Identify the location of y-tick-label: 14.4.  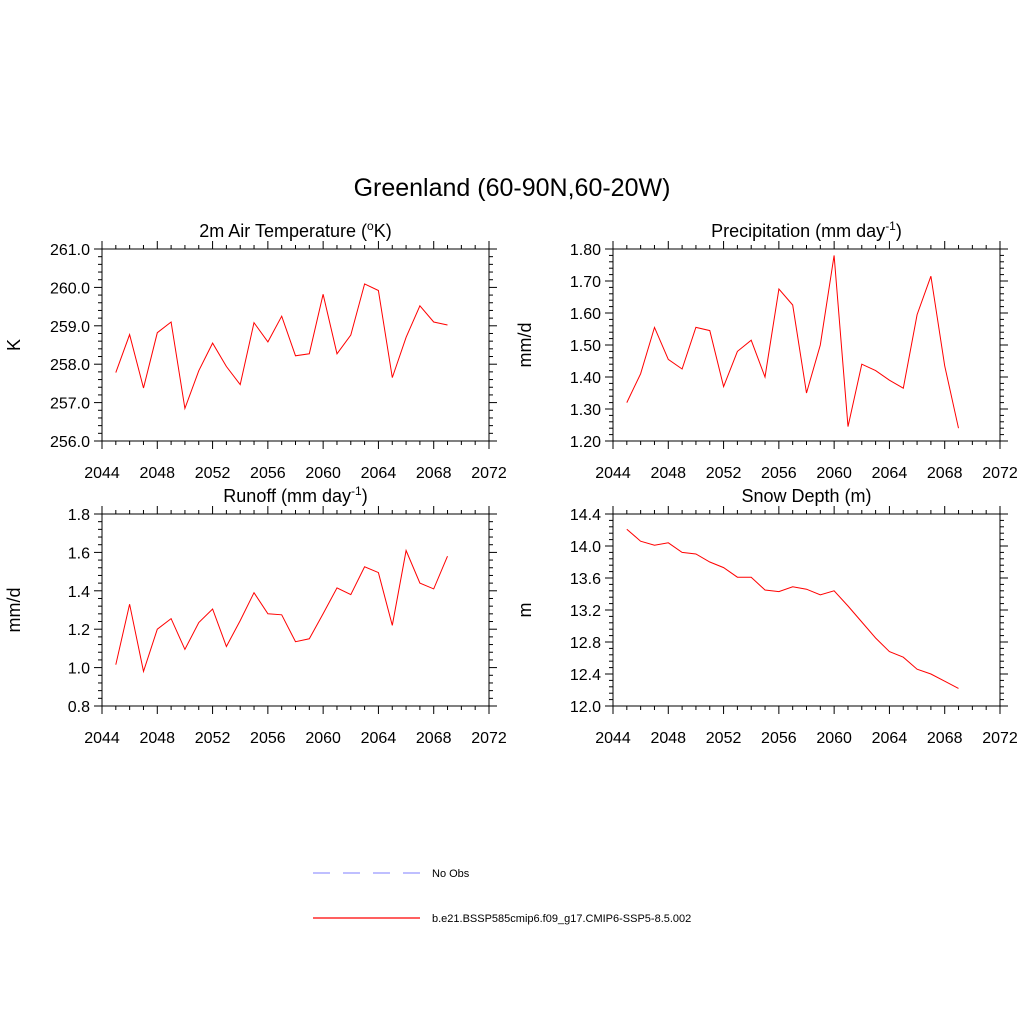
(585, 515).